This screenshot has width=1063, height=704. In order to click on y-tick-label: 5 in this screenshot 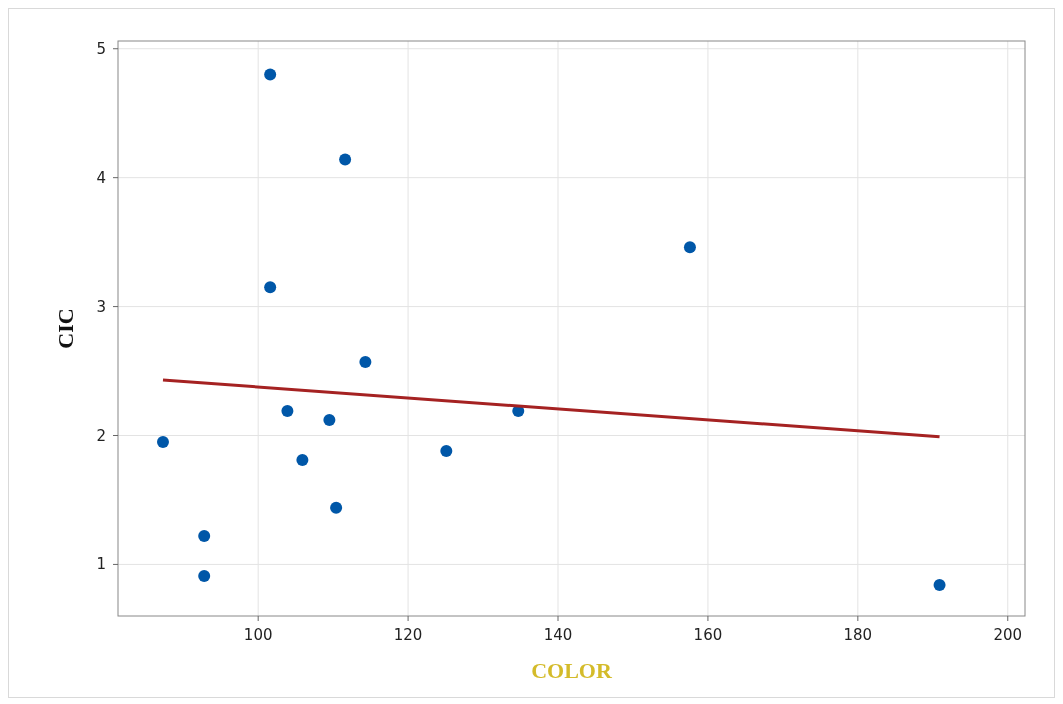, I will do `click(101, 48)`.